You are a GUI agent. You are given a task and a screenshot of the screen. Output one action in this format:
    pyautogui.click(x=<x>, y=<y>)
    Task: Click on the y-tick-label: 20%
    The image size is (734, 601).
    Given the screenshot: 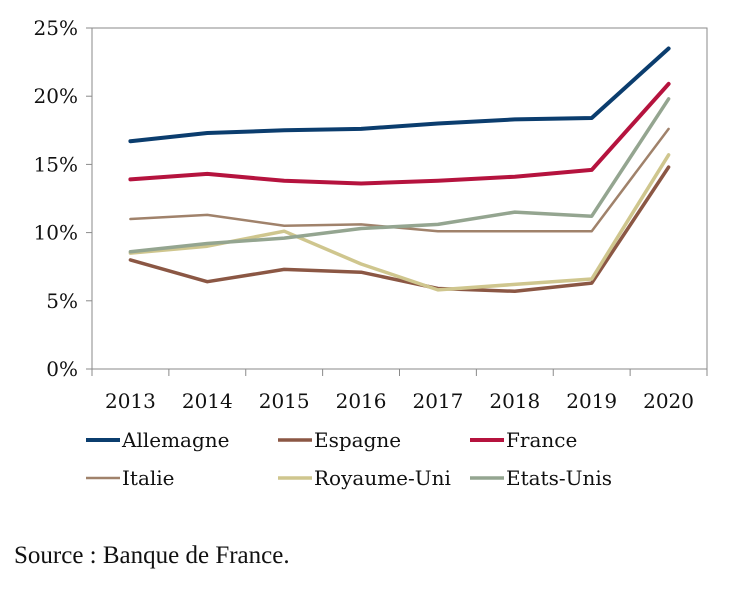 What is the action you would take?
    pyautogui.click(x=56, y=96)
    